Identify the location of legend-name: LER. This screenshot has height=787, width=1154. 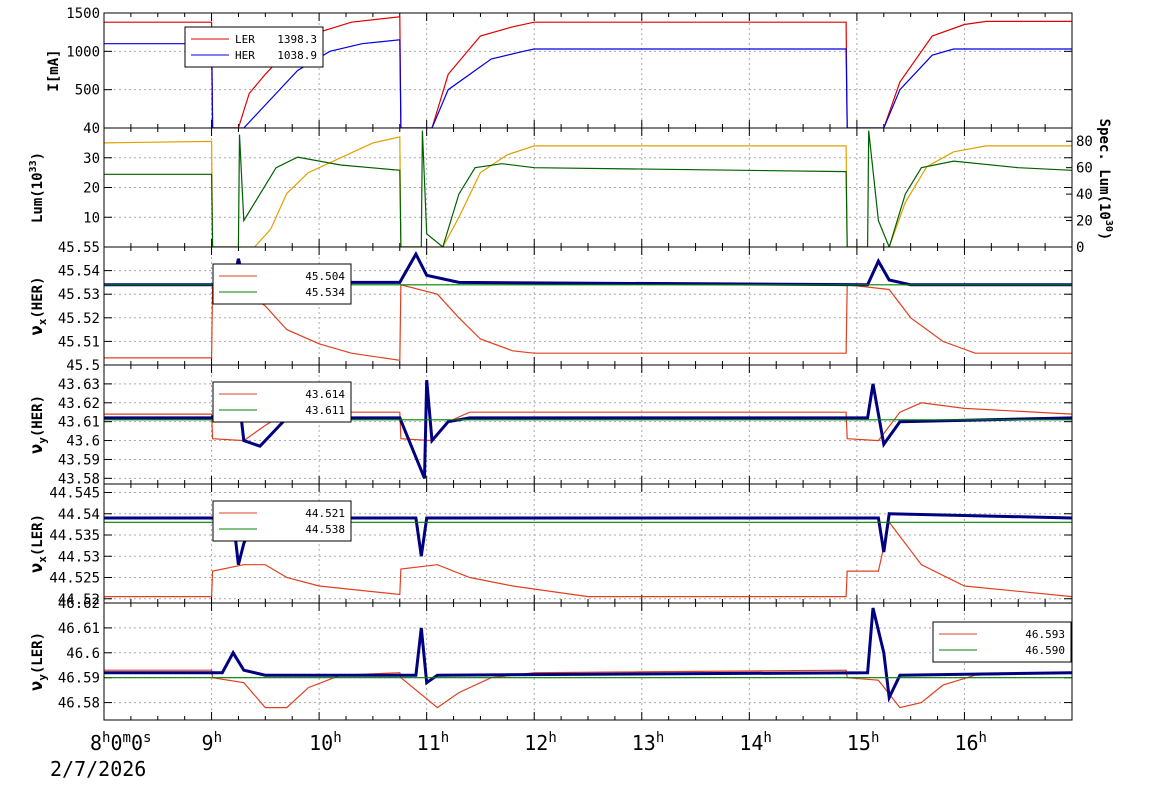
(245, 39).